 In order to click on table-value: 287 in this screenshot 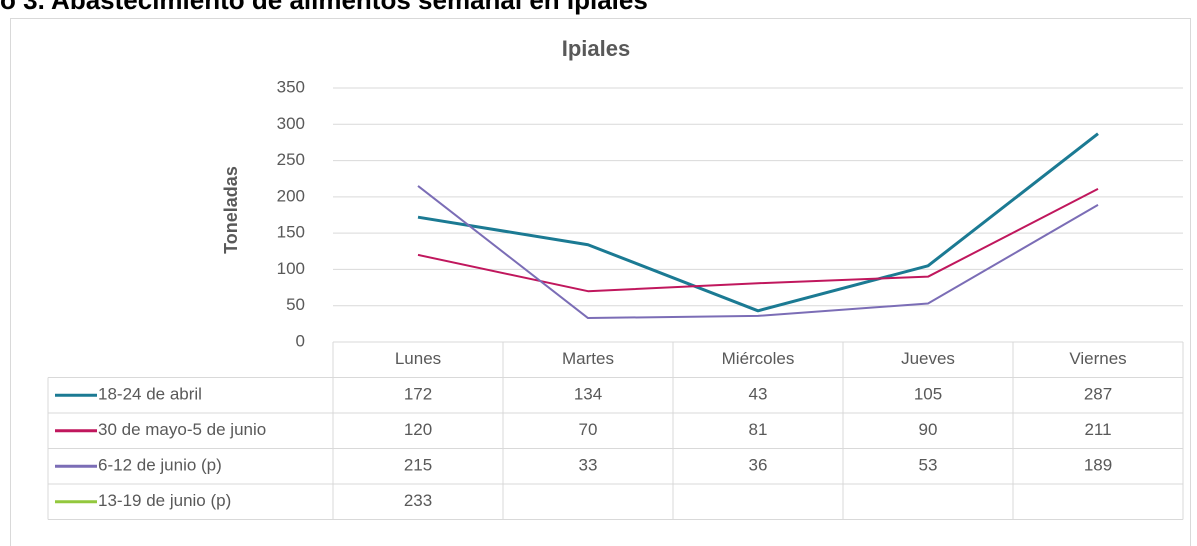, I will do `click(1098, 394)`.